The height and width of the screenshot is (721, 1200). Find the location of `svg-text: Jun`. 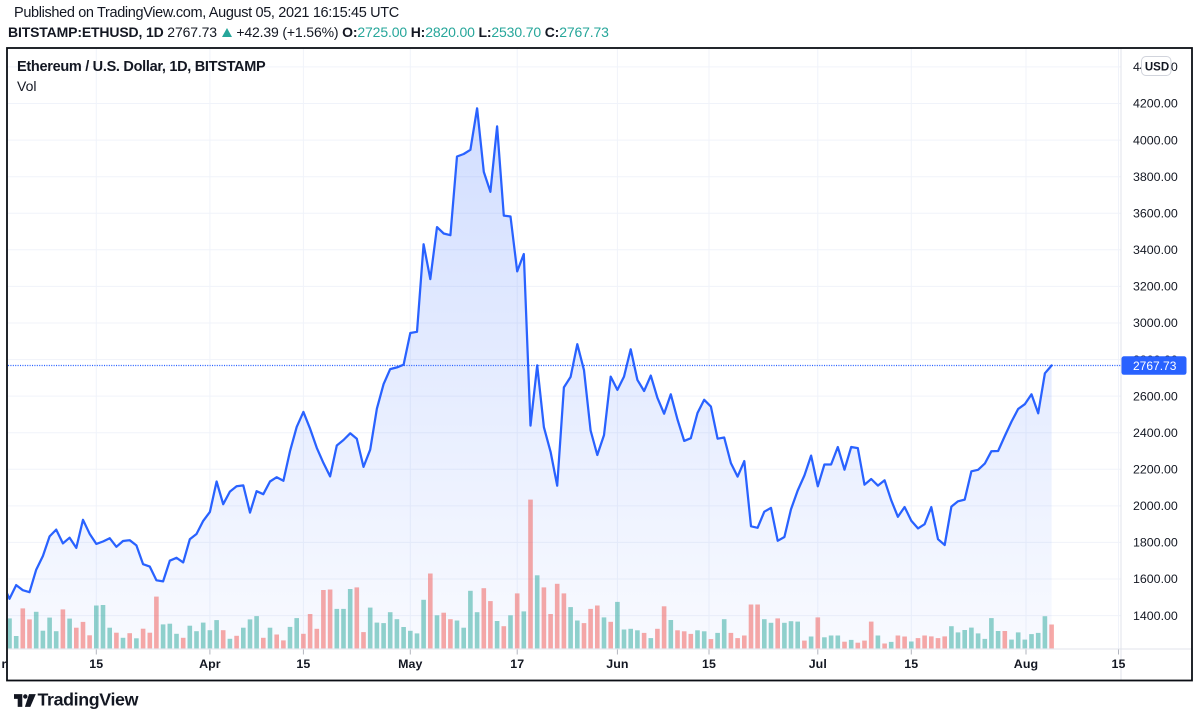

svg-text: Jun is located at coordinates (617, 664).